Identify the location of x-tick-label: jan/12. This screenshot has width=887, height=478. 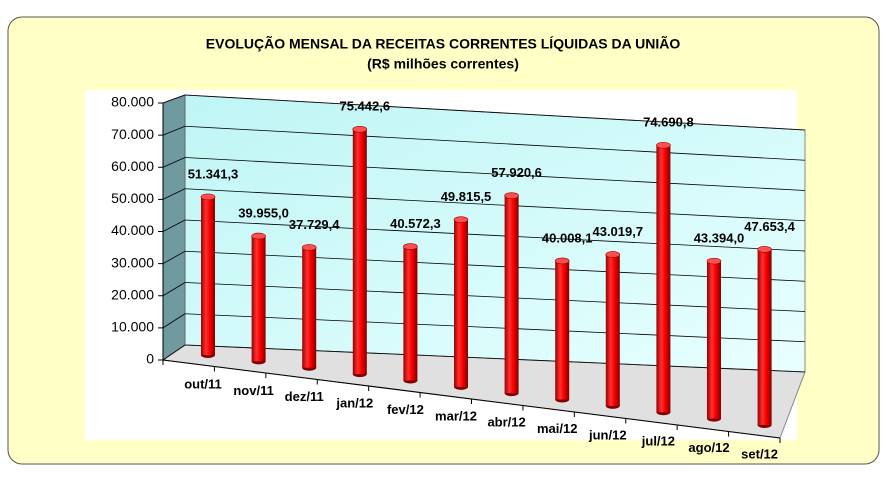
(354, 403).